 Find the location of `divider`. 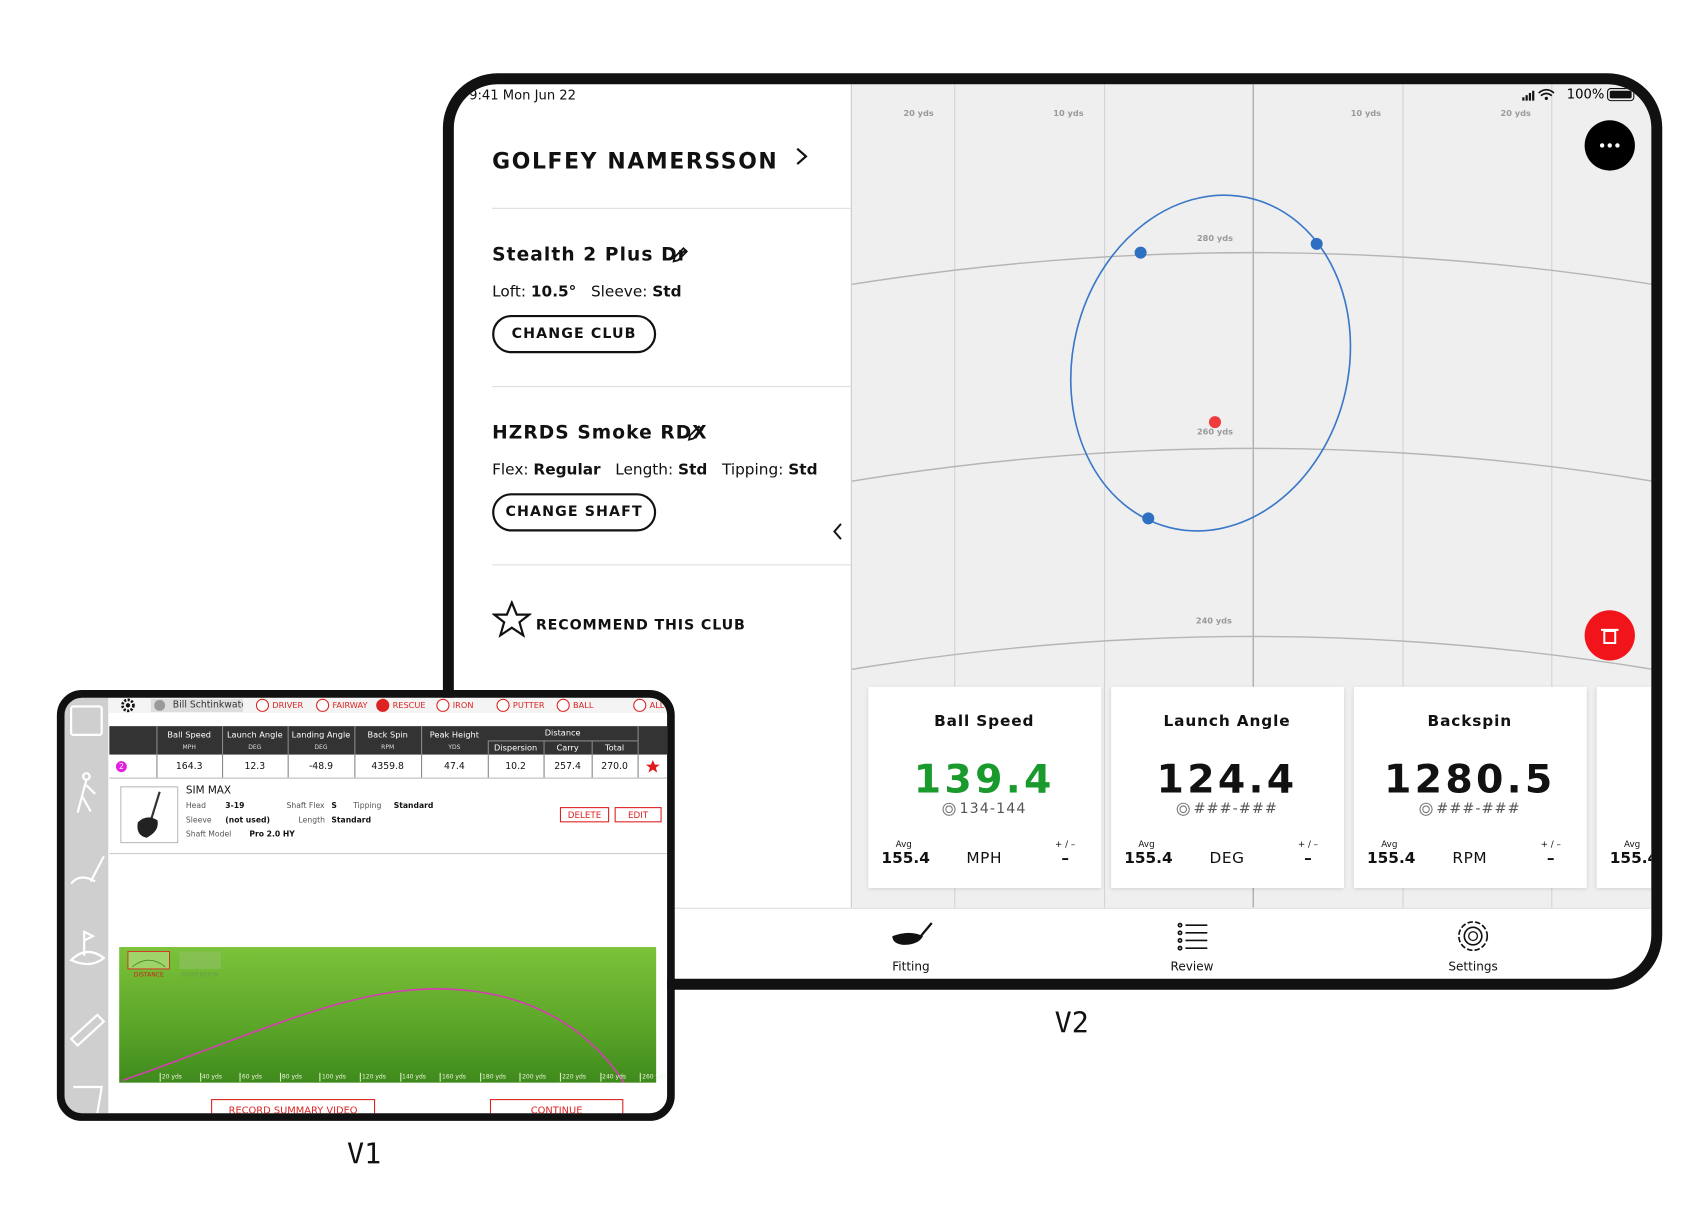

divider is located at coordinates (671, 565).